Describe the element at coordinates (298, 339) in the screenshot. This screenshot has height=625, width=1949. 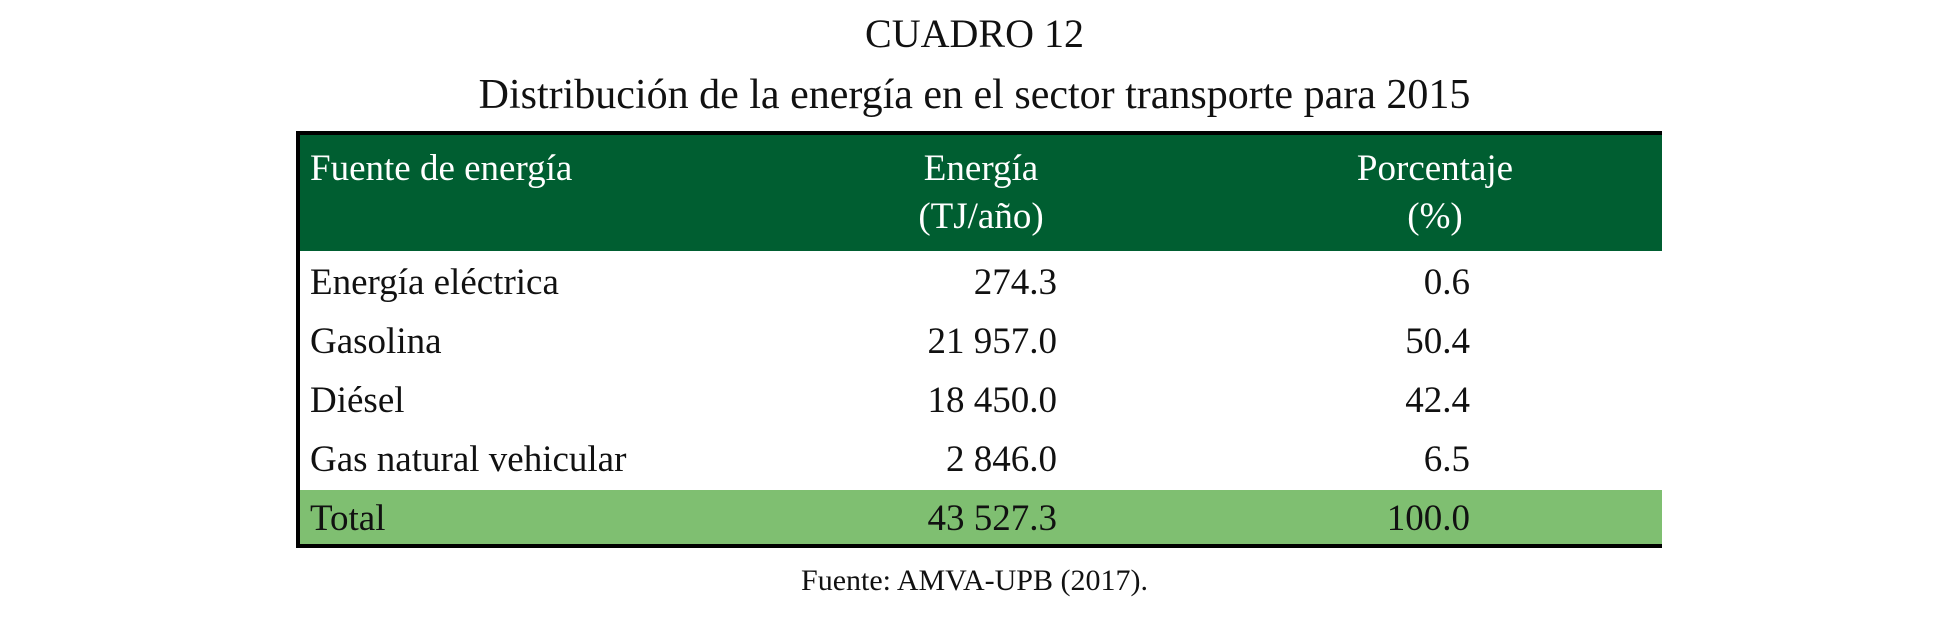
I see `table-left-border` at that location.